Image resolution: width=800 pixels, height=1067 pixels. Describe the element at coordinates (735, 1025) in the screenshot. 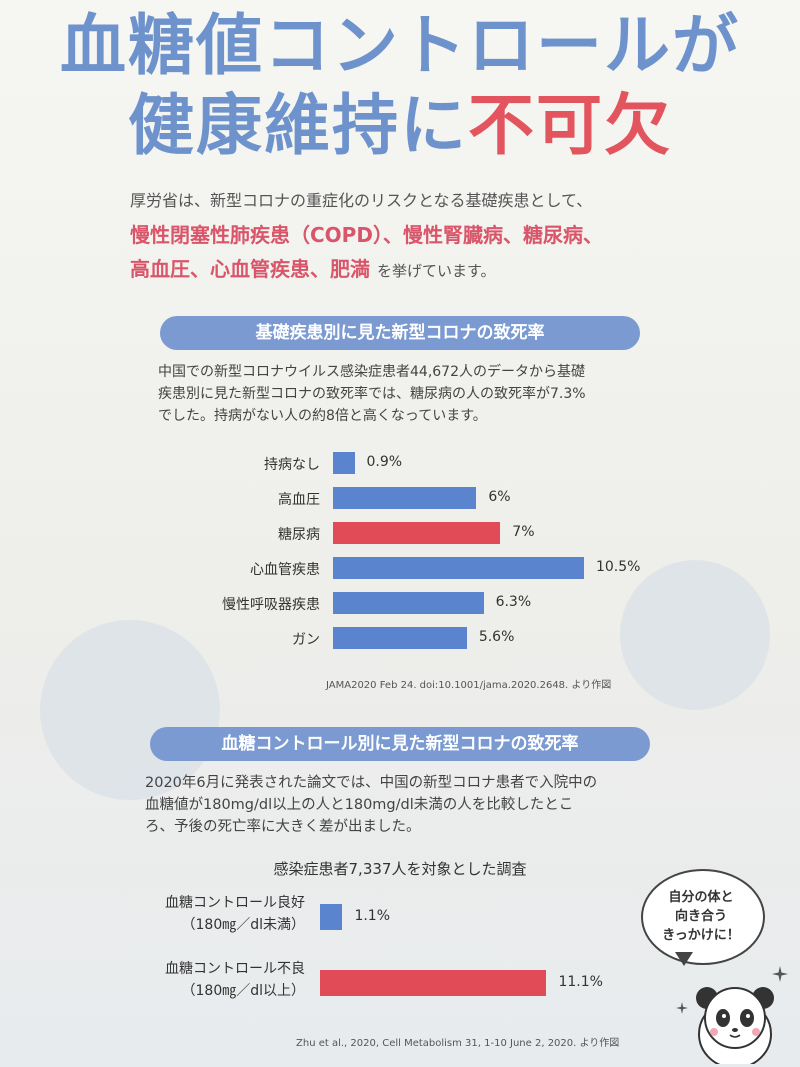

I see `panda-mascot-icon` at that location.